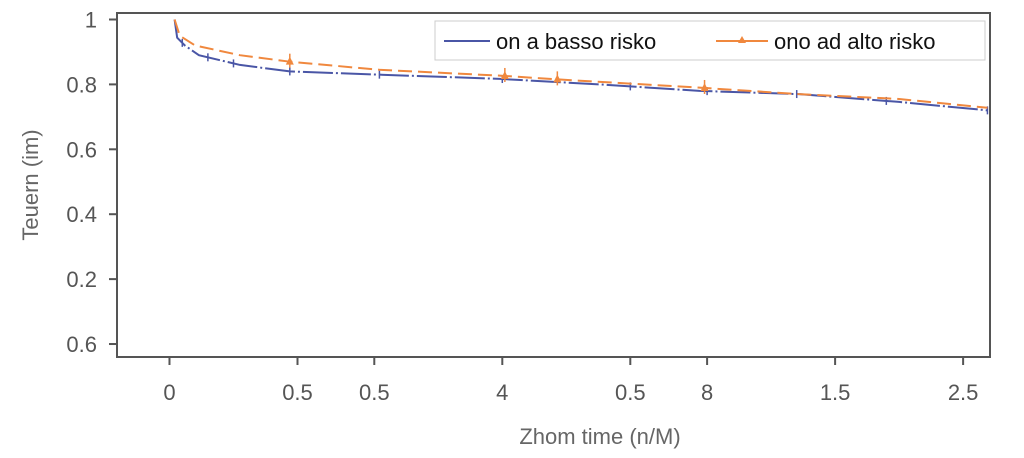 The image size is (1024, 458). I want to click on x-tick-label: 2.5, so click(963, 392).